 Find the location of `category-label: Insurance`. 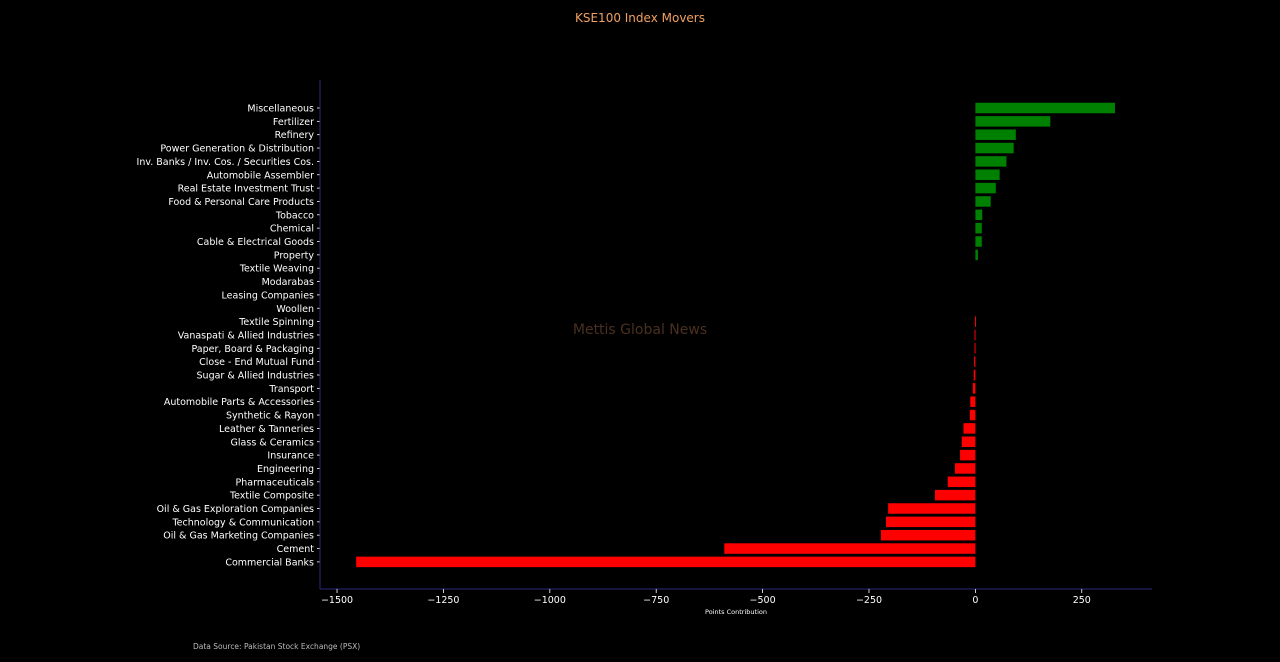

category-label: Insurance is located at coordinates (290, 456).